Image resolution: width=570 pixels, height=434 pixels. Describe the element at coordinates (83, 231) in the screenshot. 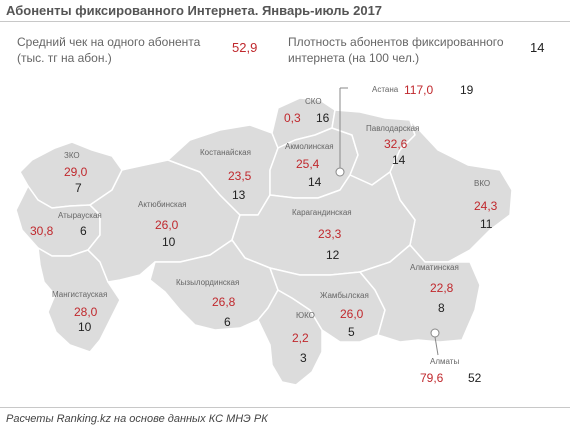

I see `region-density-atyrau: 6` at that location.